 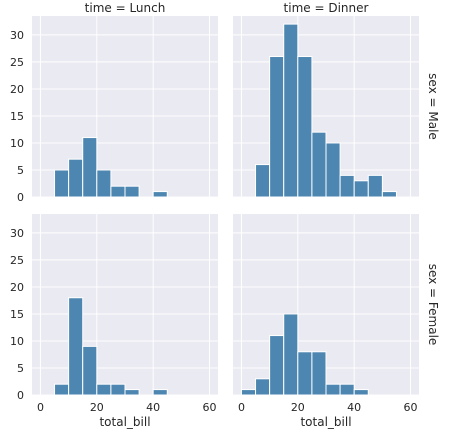 What do you see at coordinates (326, 8) in the screenshot?
I see `column-facet-title: time = Dinner` at bounding box center [326, 8].